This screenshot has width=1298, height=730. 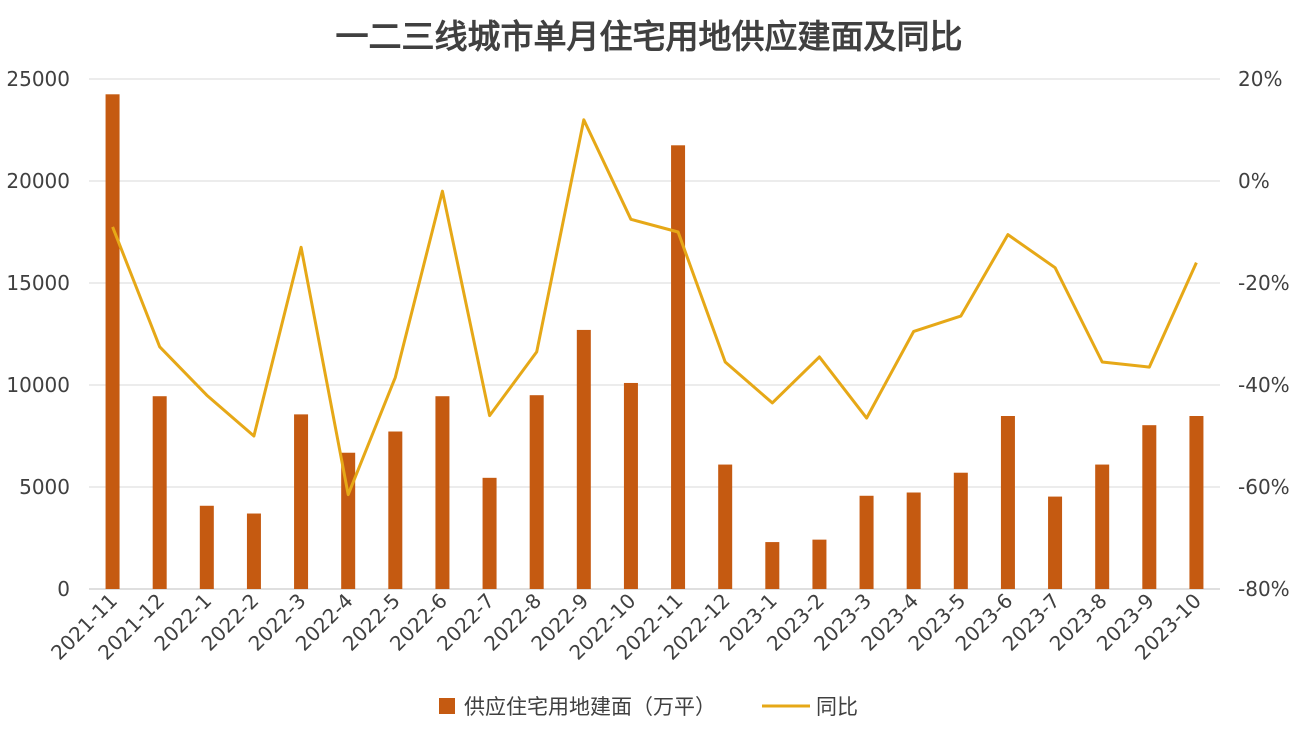 I want to click on legend: 供应住宅用地建面（万平） 同比, so click(x=648, y=707).